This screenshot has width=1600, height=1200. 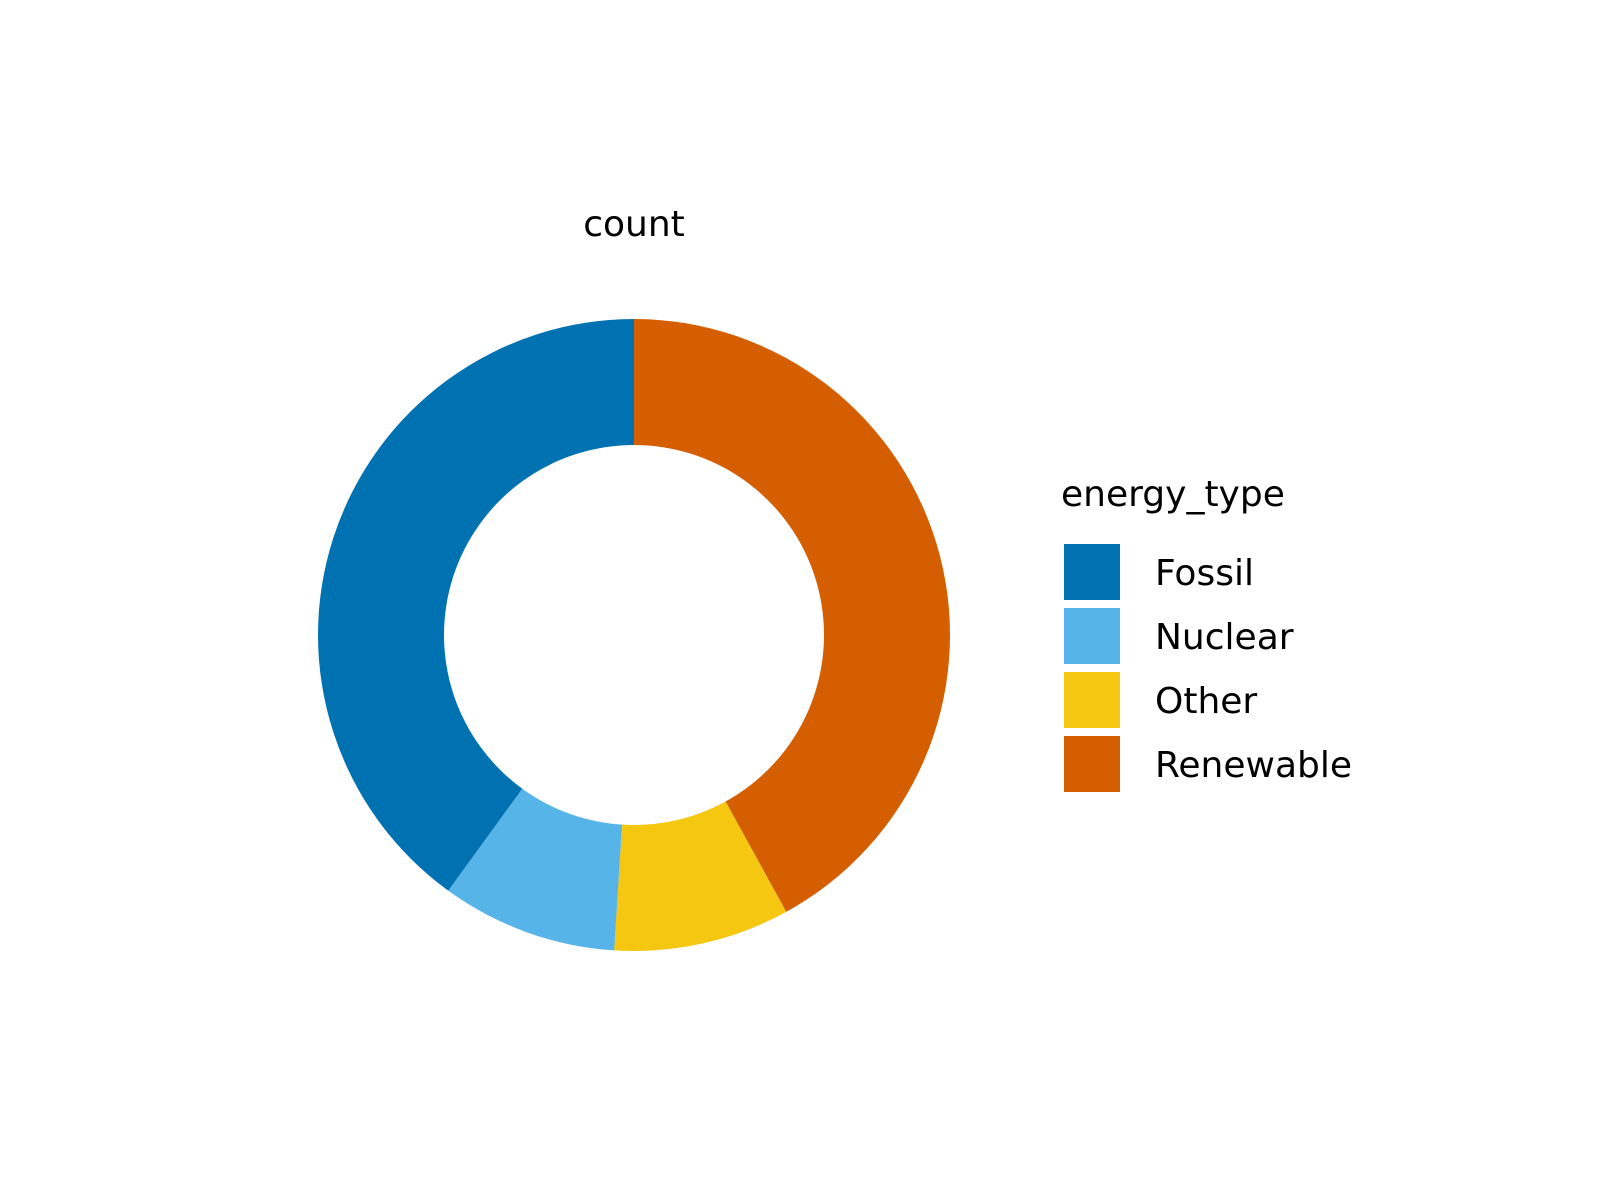 What do you see at coordinates (476, 605) in the screenshot?
I see `slice-fossil` at bounding box center [476, 605].